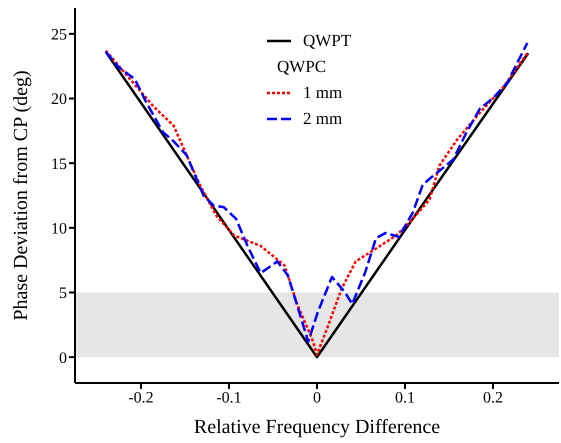 The width and height of the screenshot is (561, 443). What do you see at coordinates (322, 93) in the screenshot?
I see `legend-label: 1 mm` at bounding box center [322, 93].